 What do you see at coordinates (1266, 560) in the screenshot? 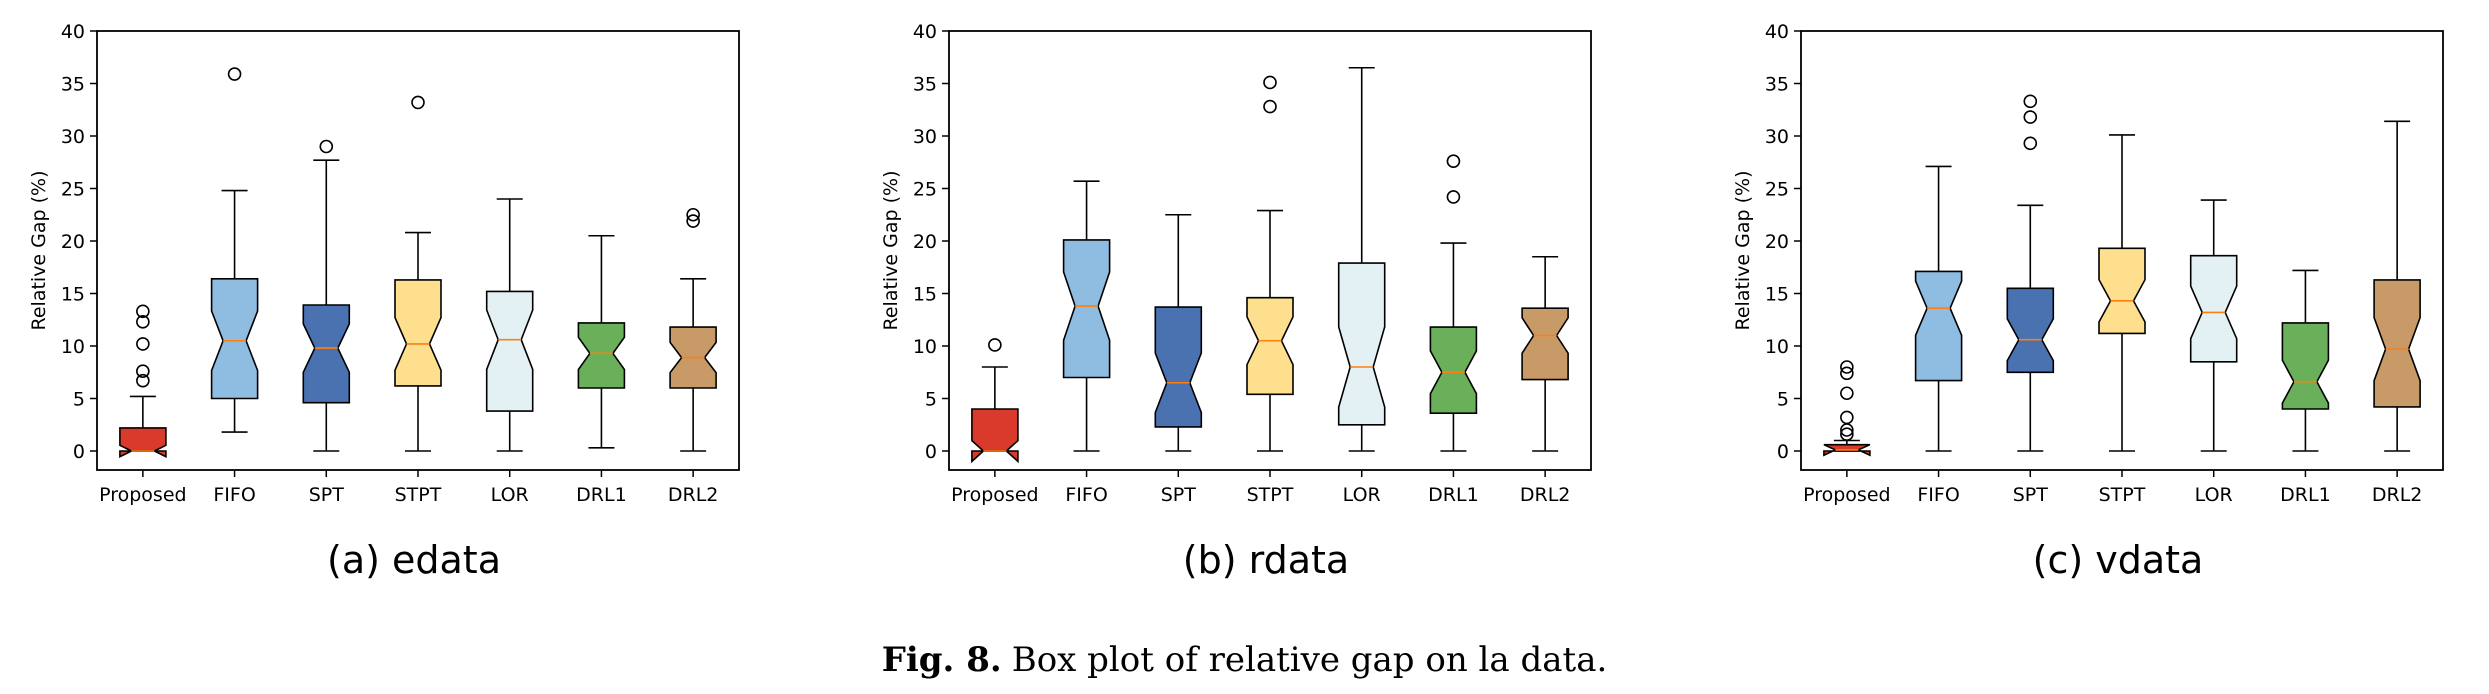
I see `panel-caption: (b) rdata` at bounding box center [1266, 560].